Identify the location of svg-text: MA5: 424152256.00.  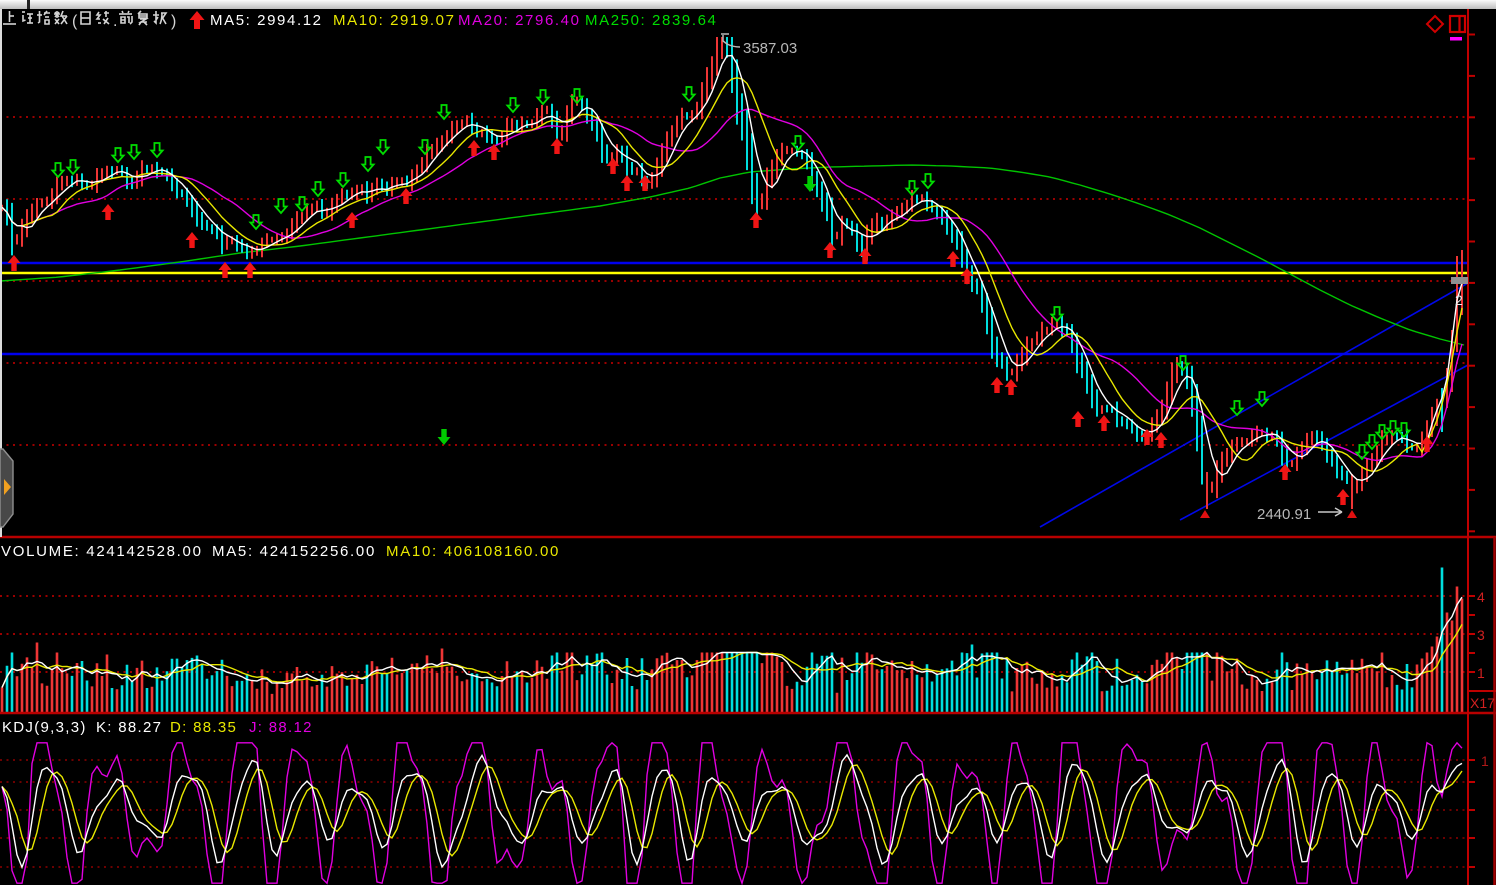
(294, 551).